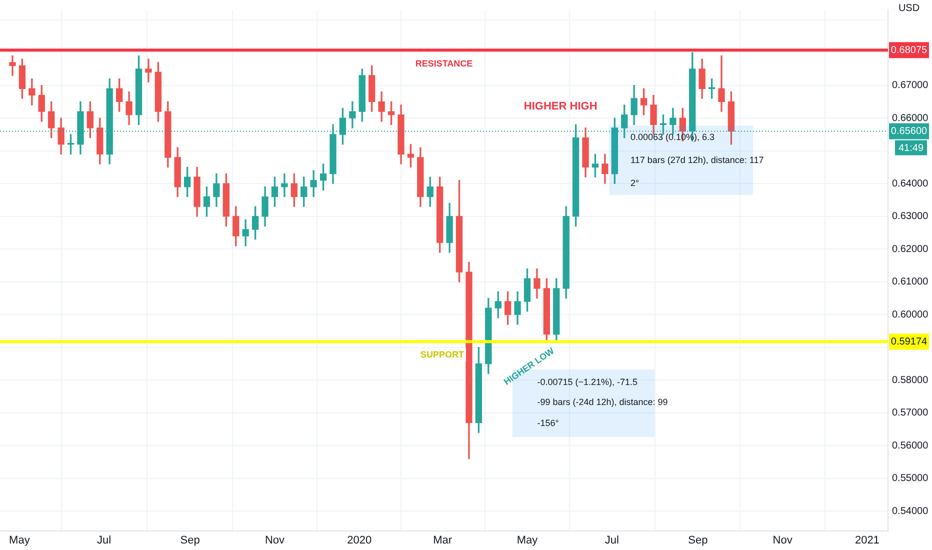 The height and width of the screenshot is (550, 932). What do you see at coordinates (587, 381) in the screenshot?
I see `annotation: -0.00715 (−1.21%), -71.5` at bounding box center [587, 381].